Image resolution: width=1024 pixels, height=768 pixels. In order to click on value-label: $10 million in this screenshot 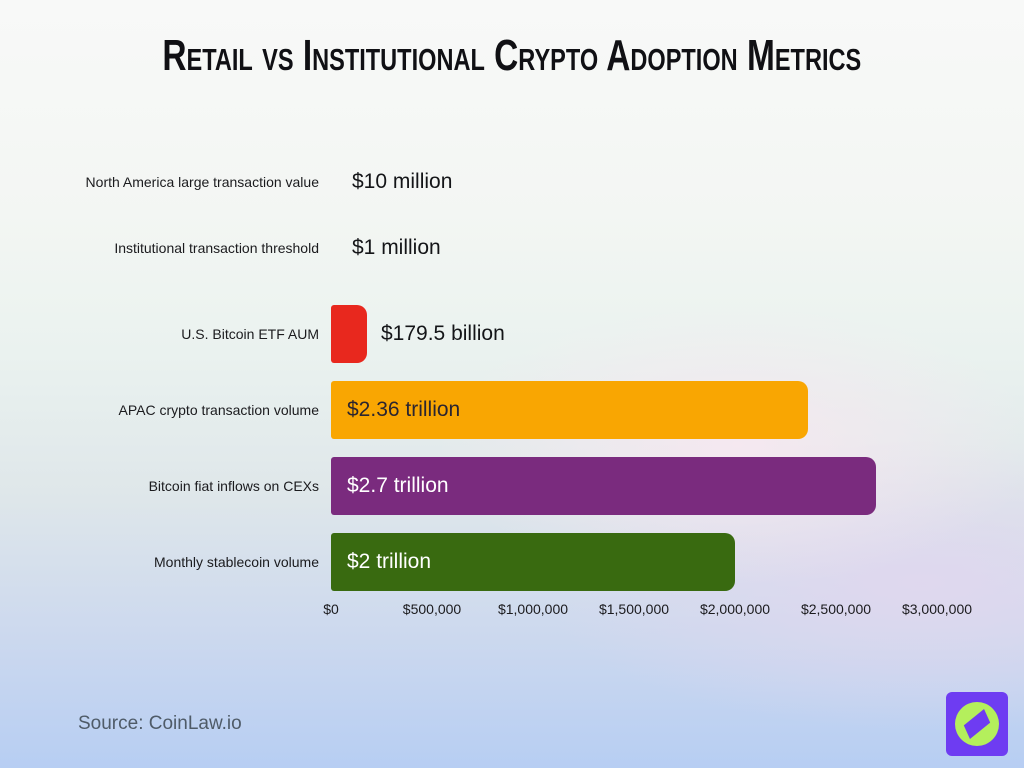, I will do `click(402, 181)`.